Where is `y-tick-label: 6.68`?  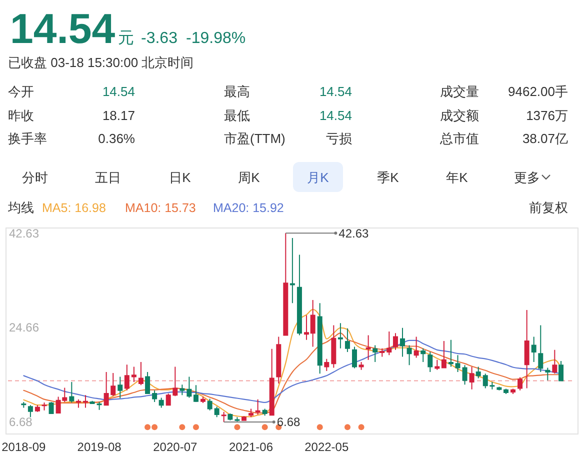
y-tick-label: 6.68 is located at coordinates (21, 422).